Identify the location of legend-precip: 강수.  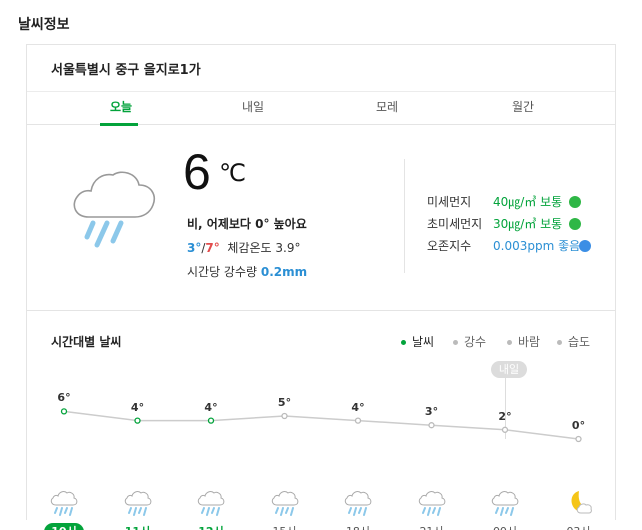
(469, 341).